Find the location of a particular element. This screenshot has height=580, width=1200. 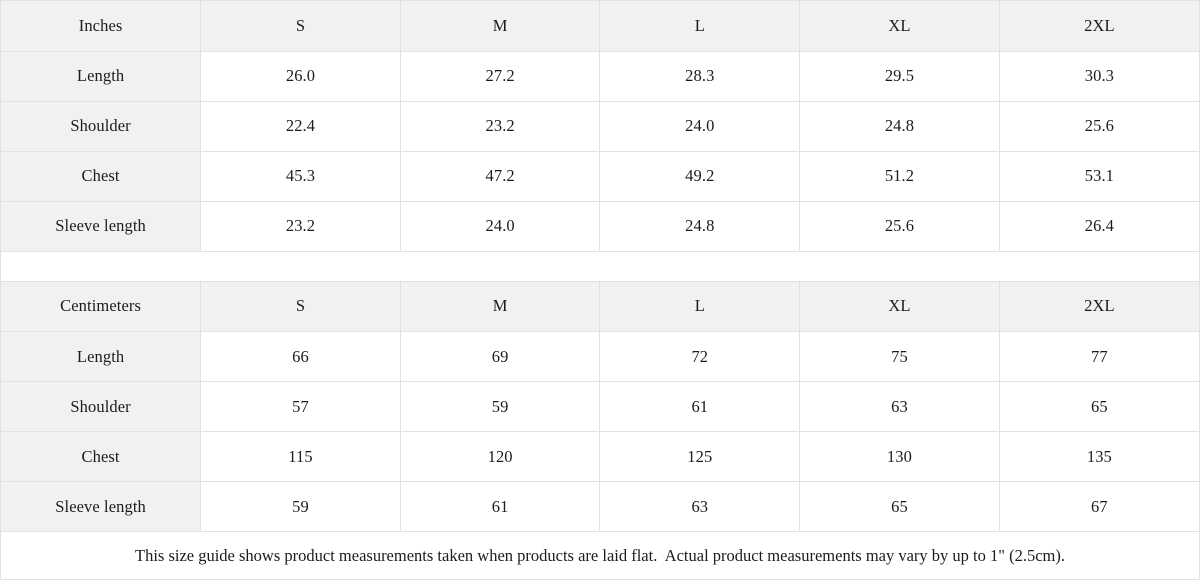

value-cell: 125 is located at coordinates (700, 456).